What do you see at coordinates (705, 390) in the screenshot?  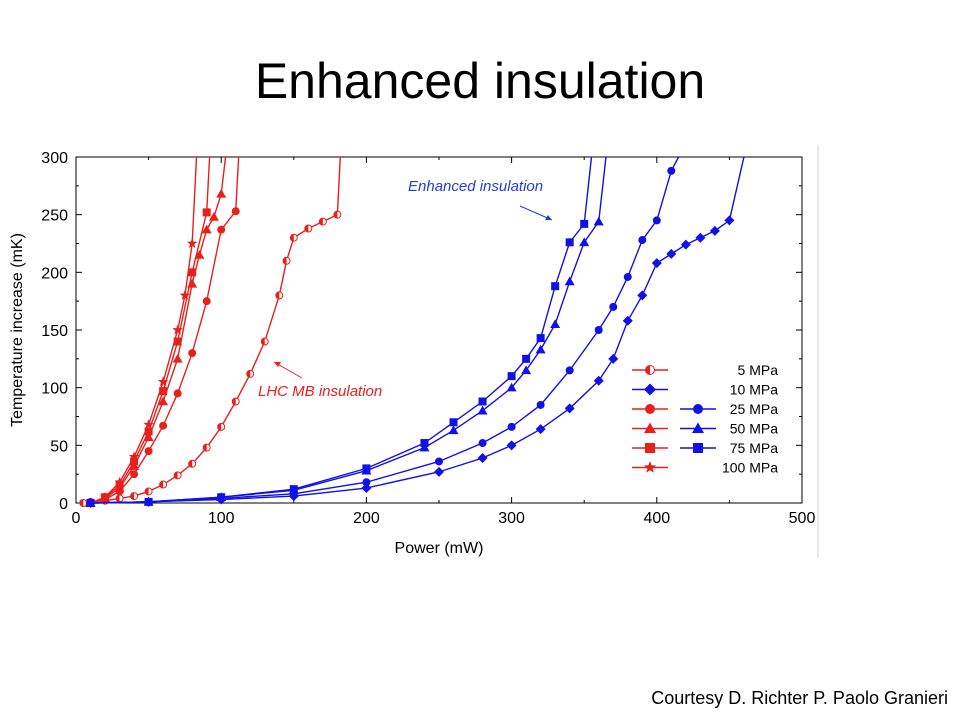 I see `legend-entry: 10 MPa` at bounding box center [705, 390].